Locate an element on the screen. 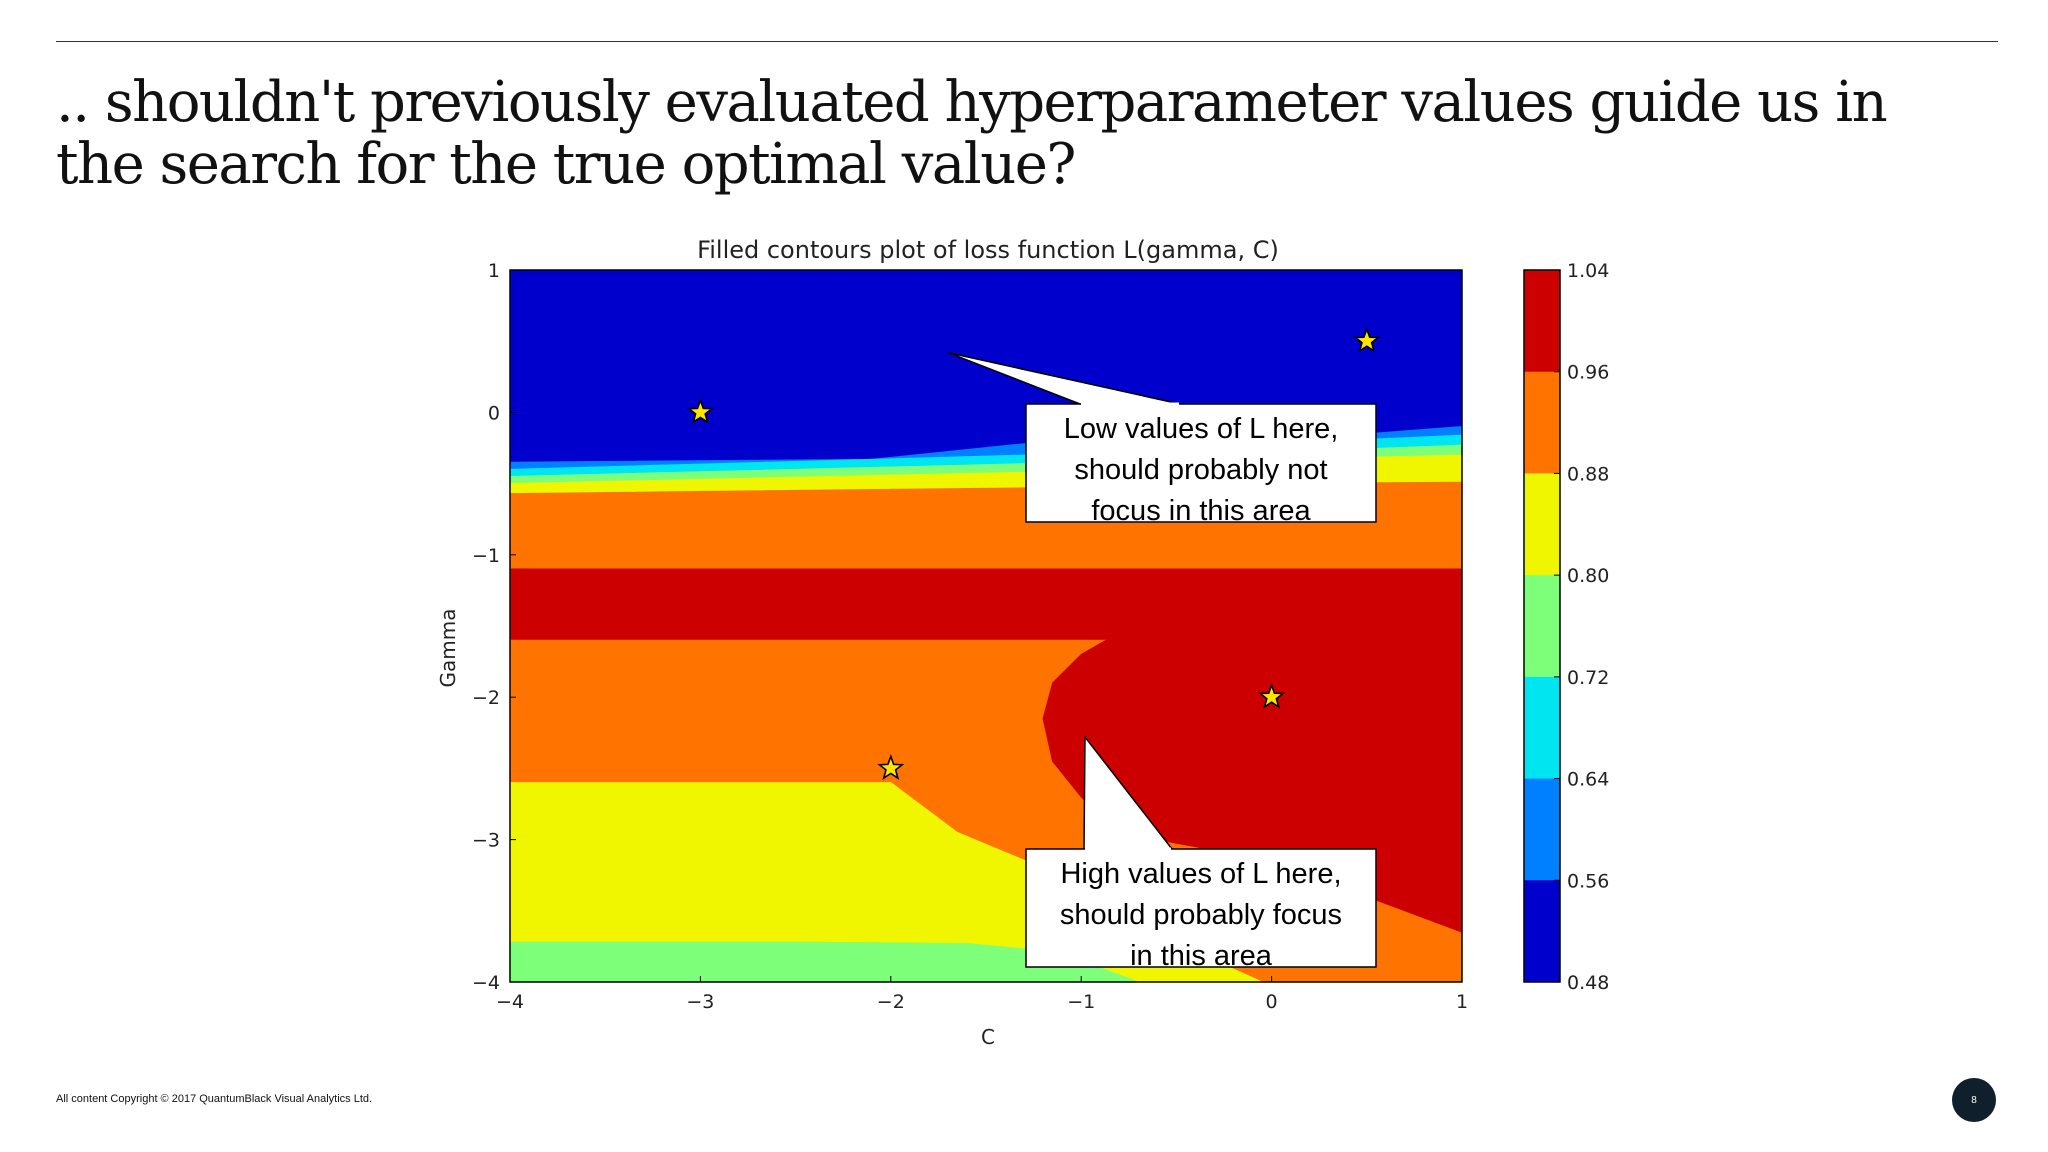 The height and width of the screenshot is (1152, 2048). colorbar-border is located at coordinates (1542, 626).